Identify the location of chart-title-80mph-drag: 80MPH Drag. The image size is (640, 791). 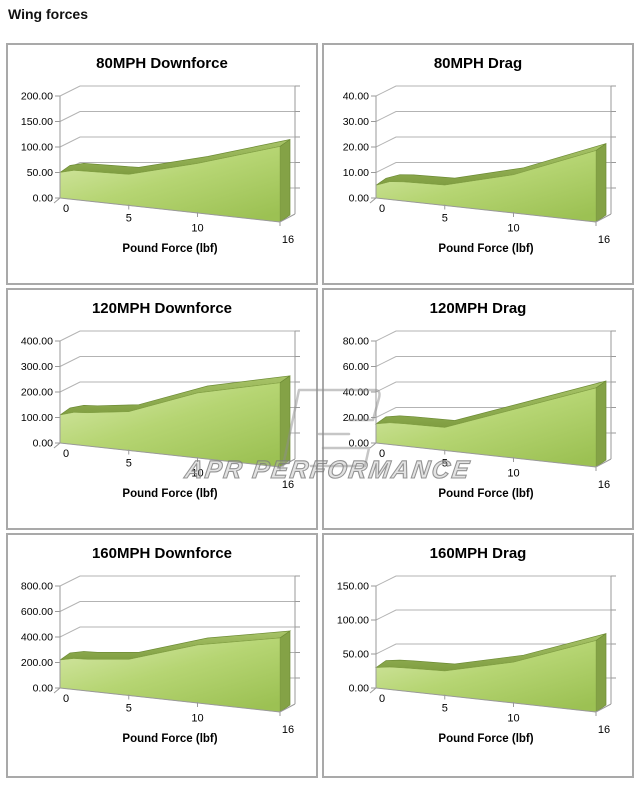
(478, 63).